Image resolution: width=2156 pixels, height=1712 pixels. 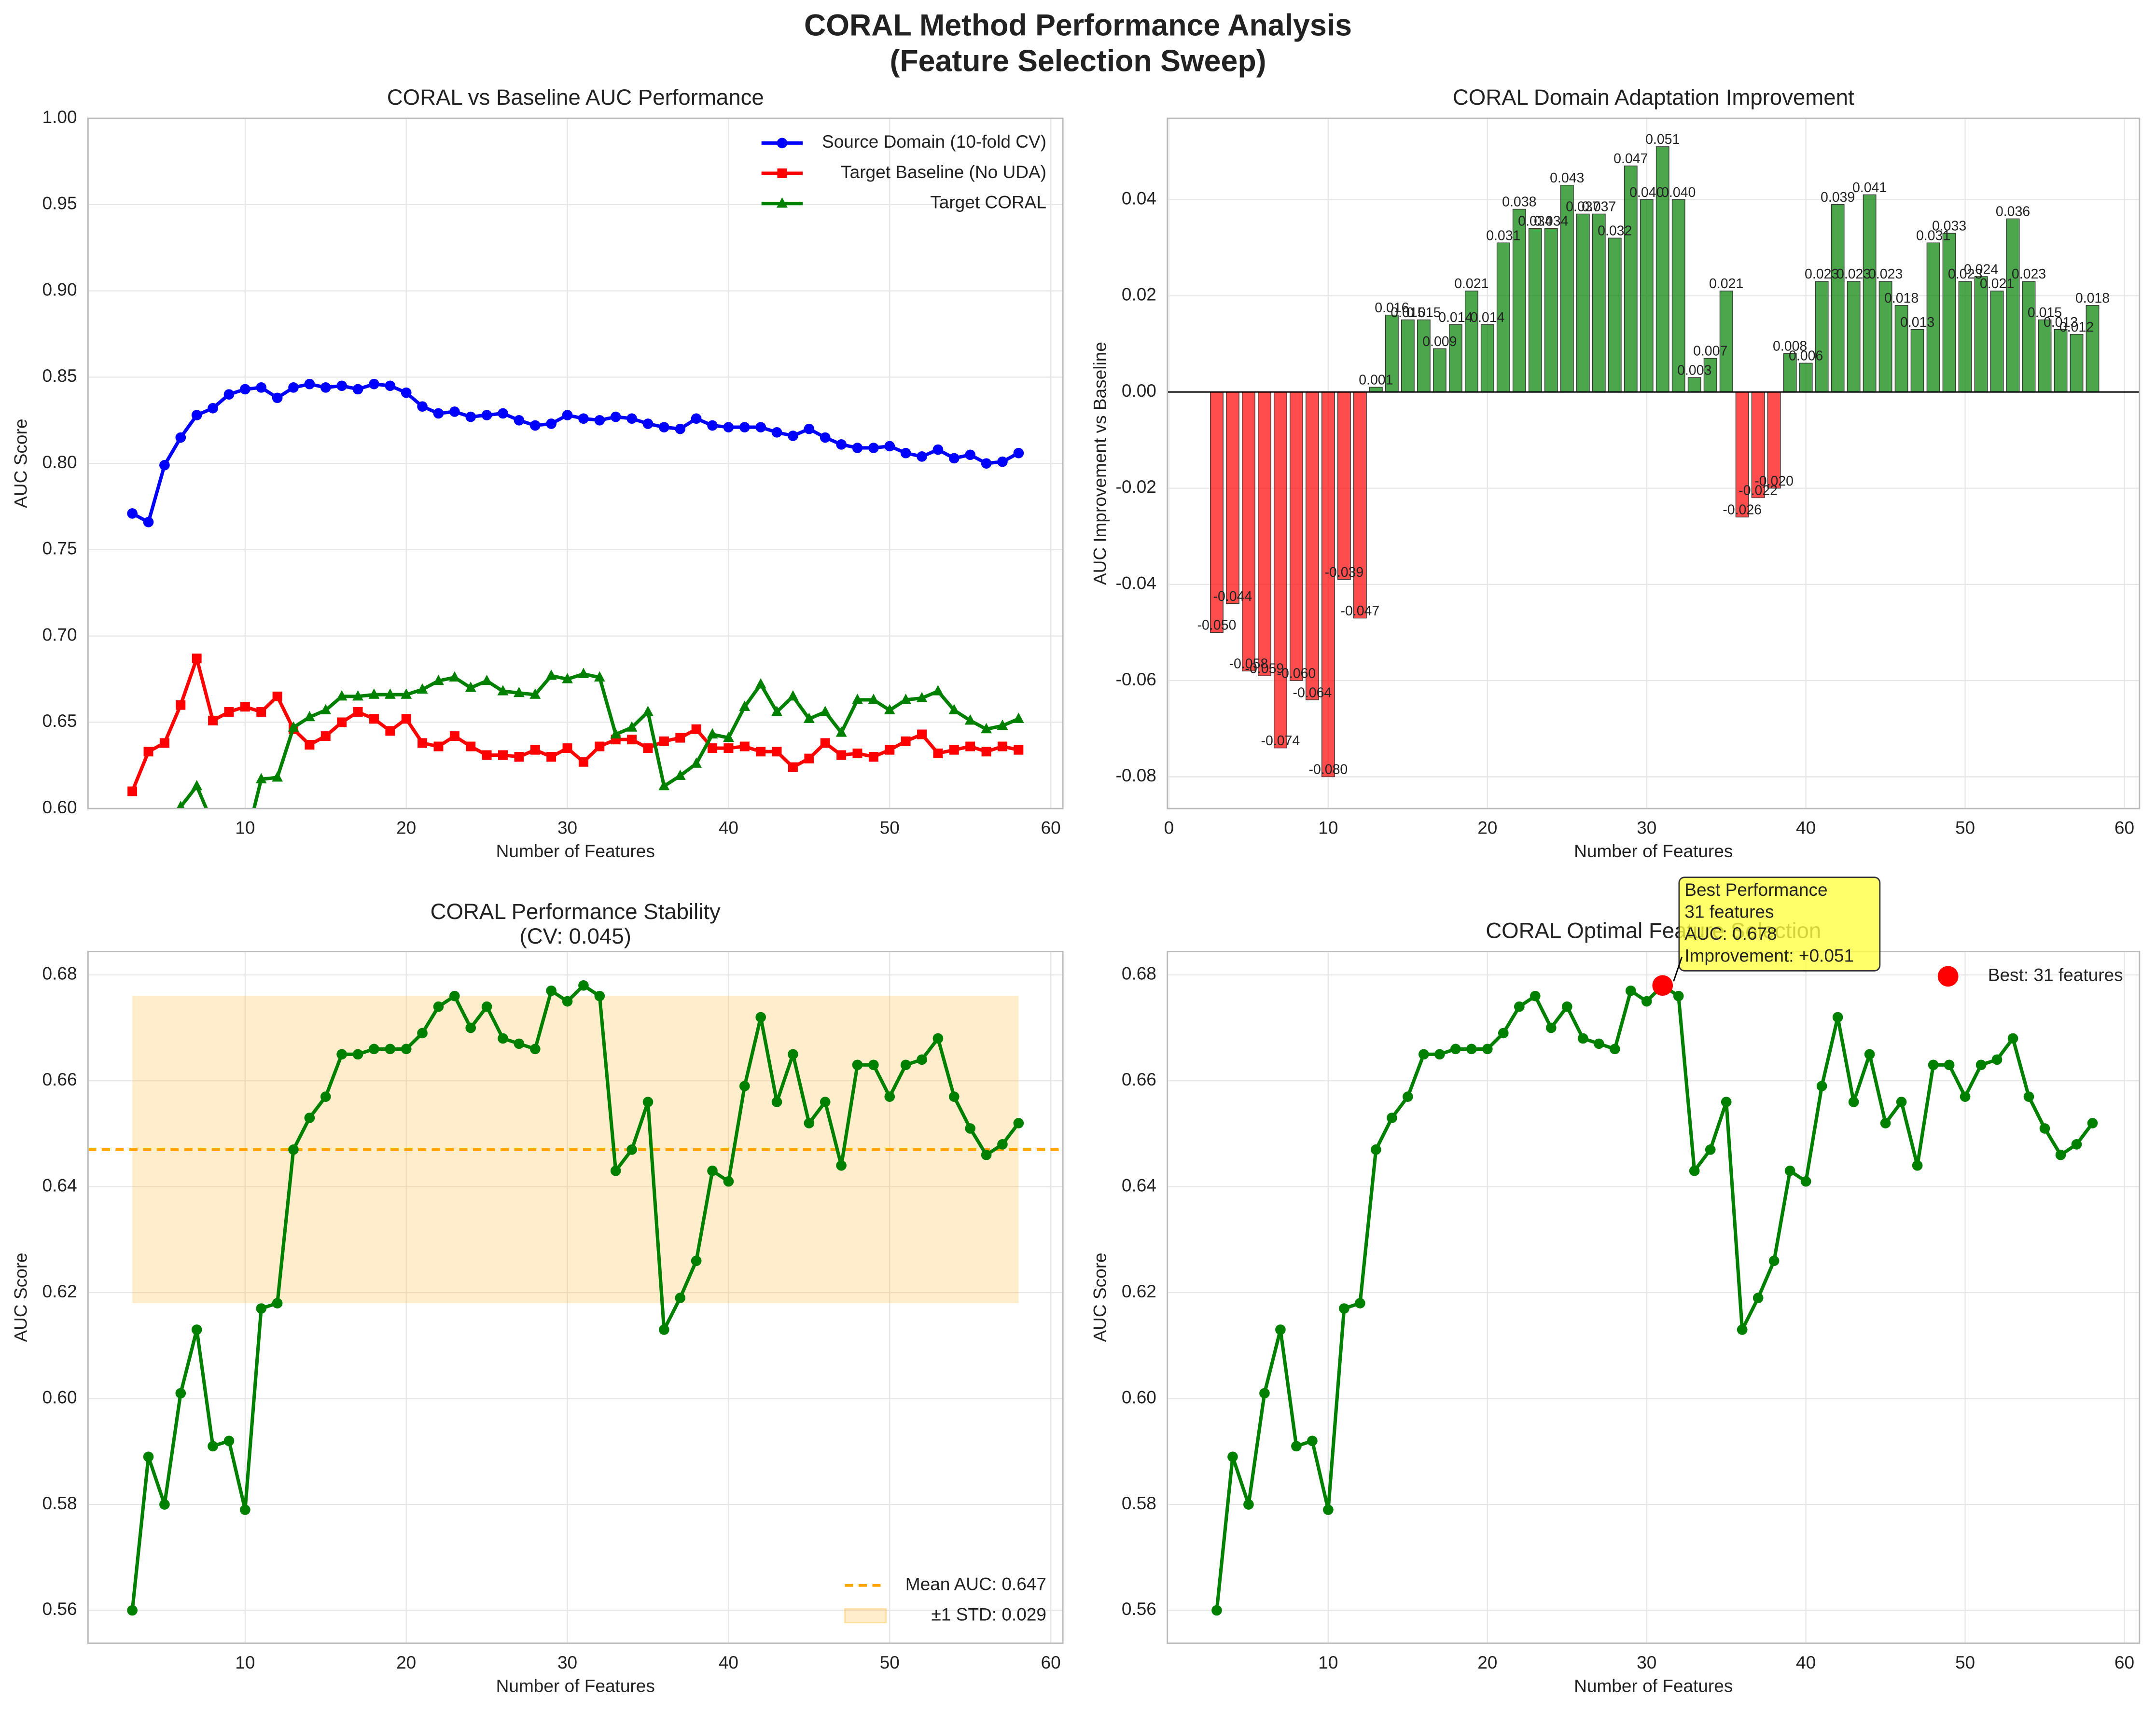 I want to click on y-tick-label: 0.04, so click(x=1139, y=198).